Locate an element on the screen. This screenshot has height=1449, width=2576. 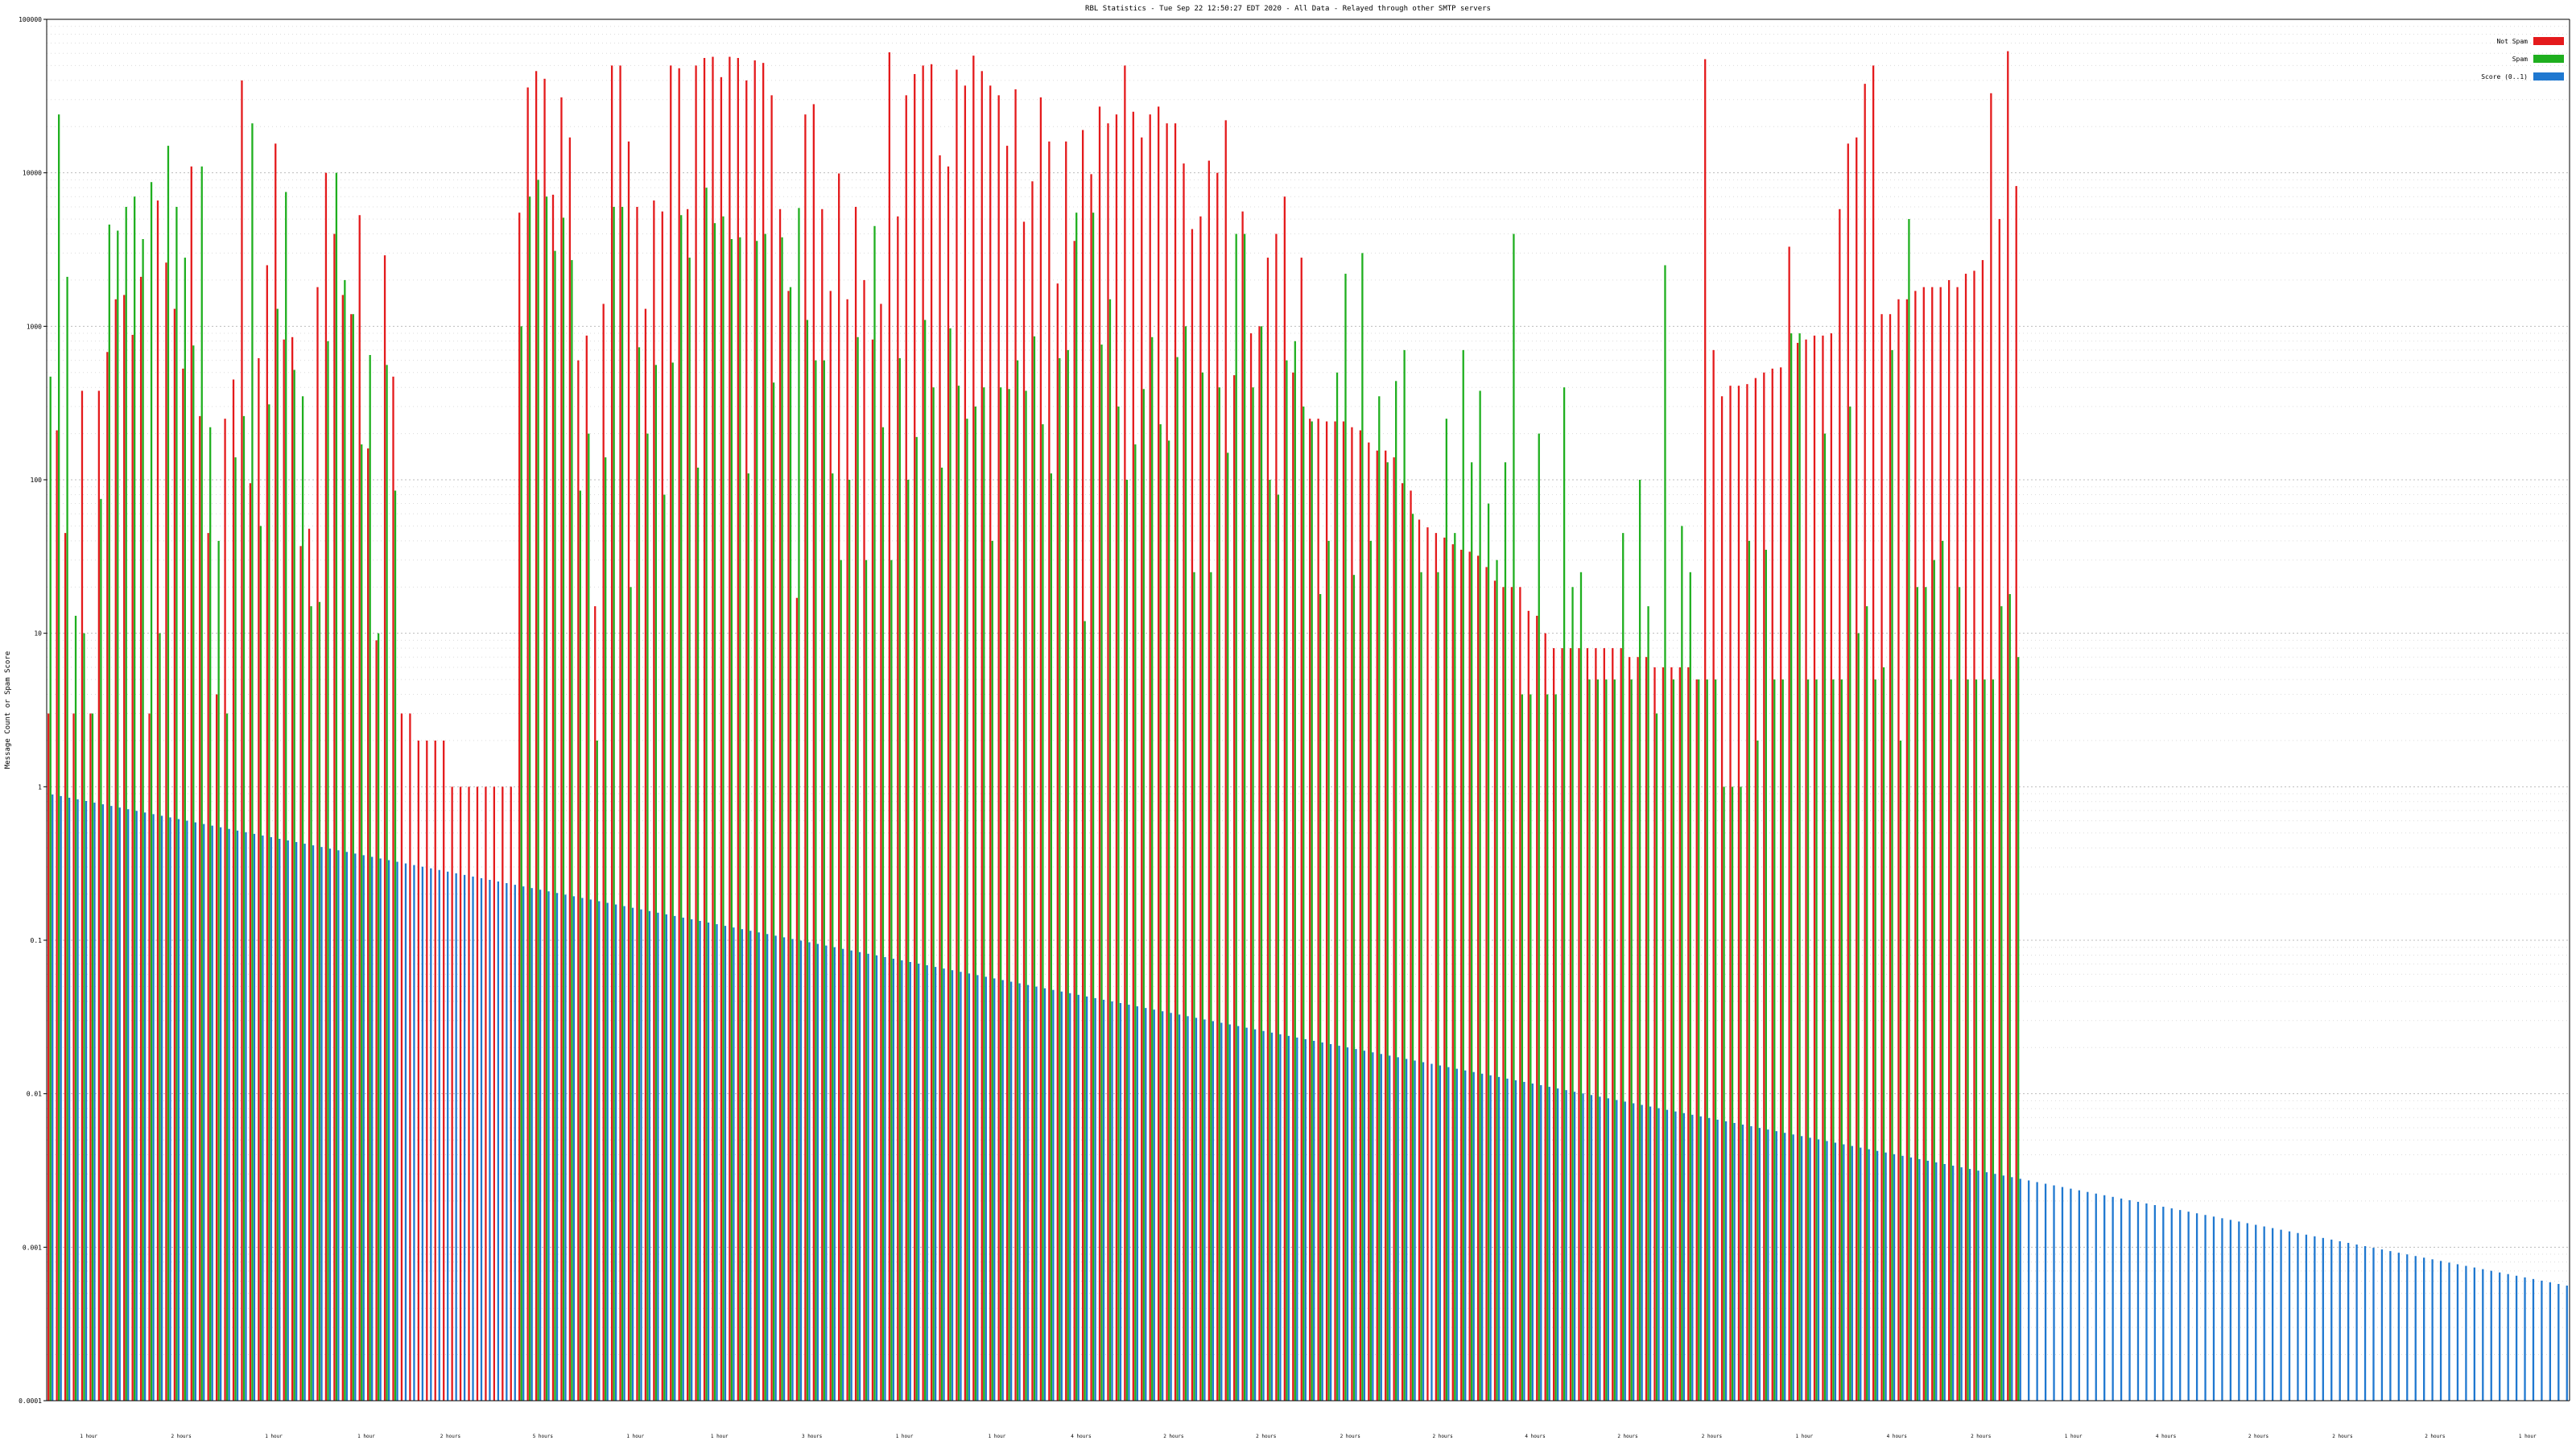
y-tick-label: 0.1 is located at coordinates (37, 940).